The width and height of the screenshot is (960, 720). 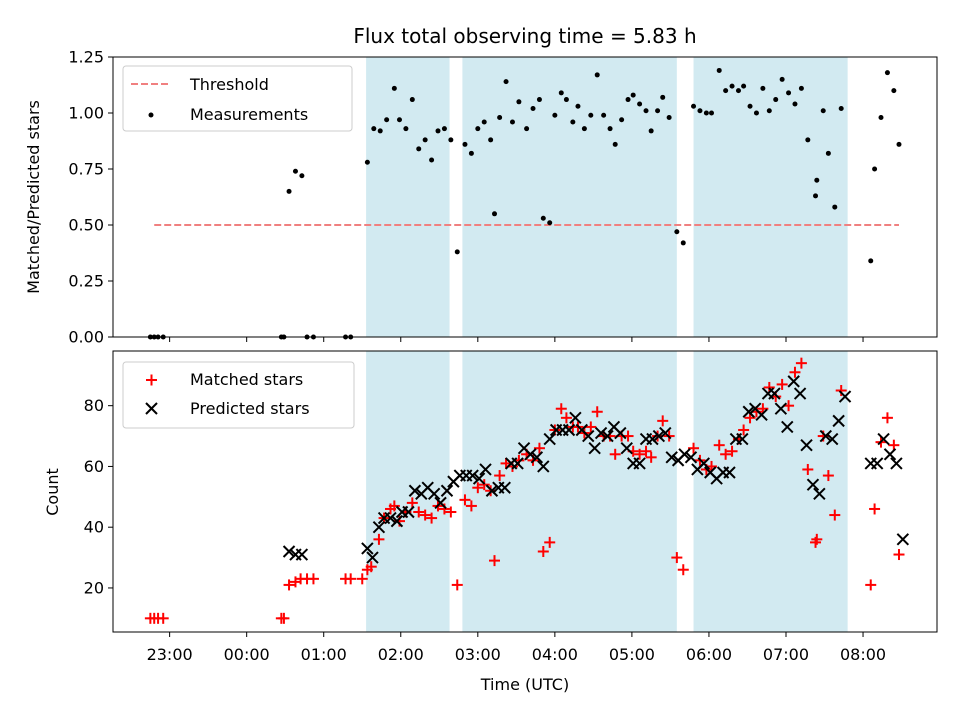 I want to click on bottom-legend-box, so click(x=238, y=395).